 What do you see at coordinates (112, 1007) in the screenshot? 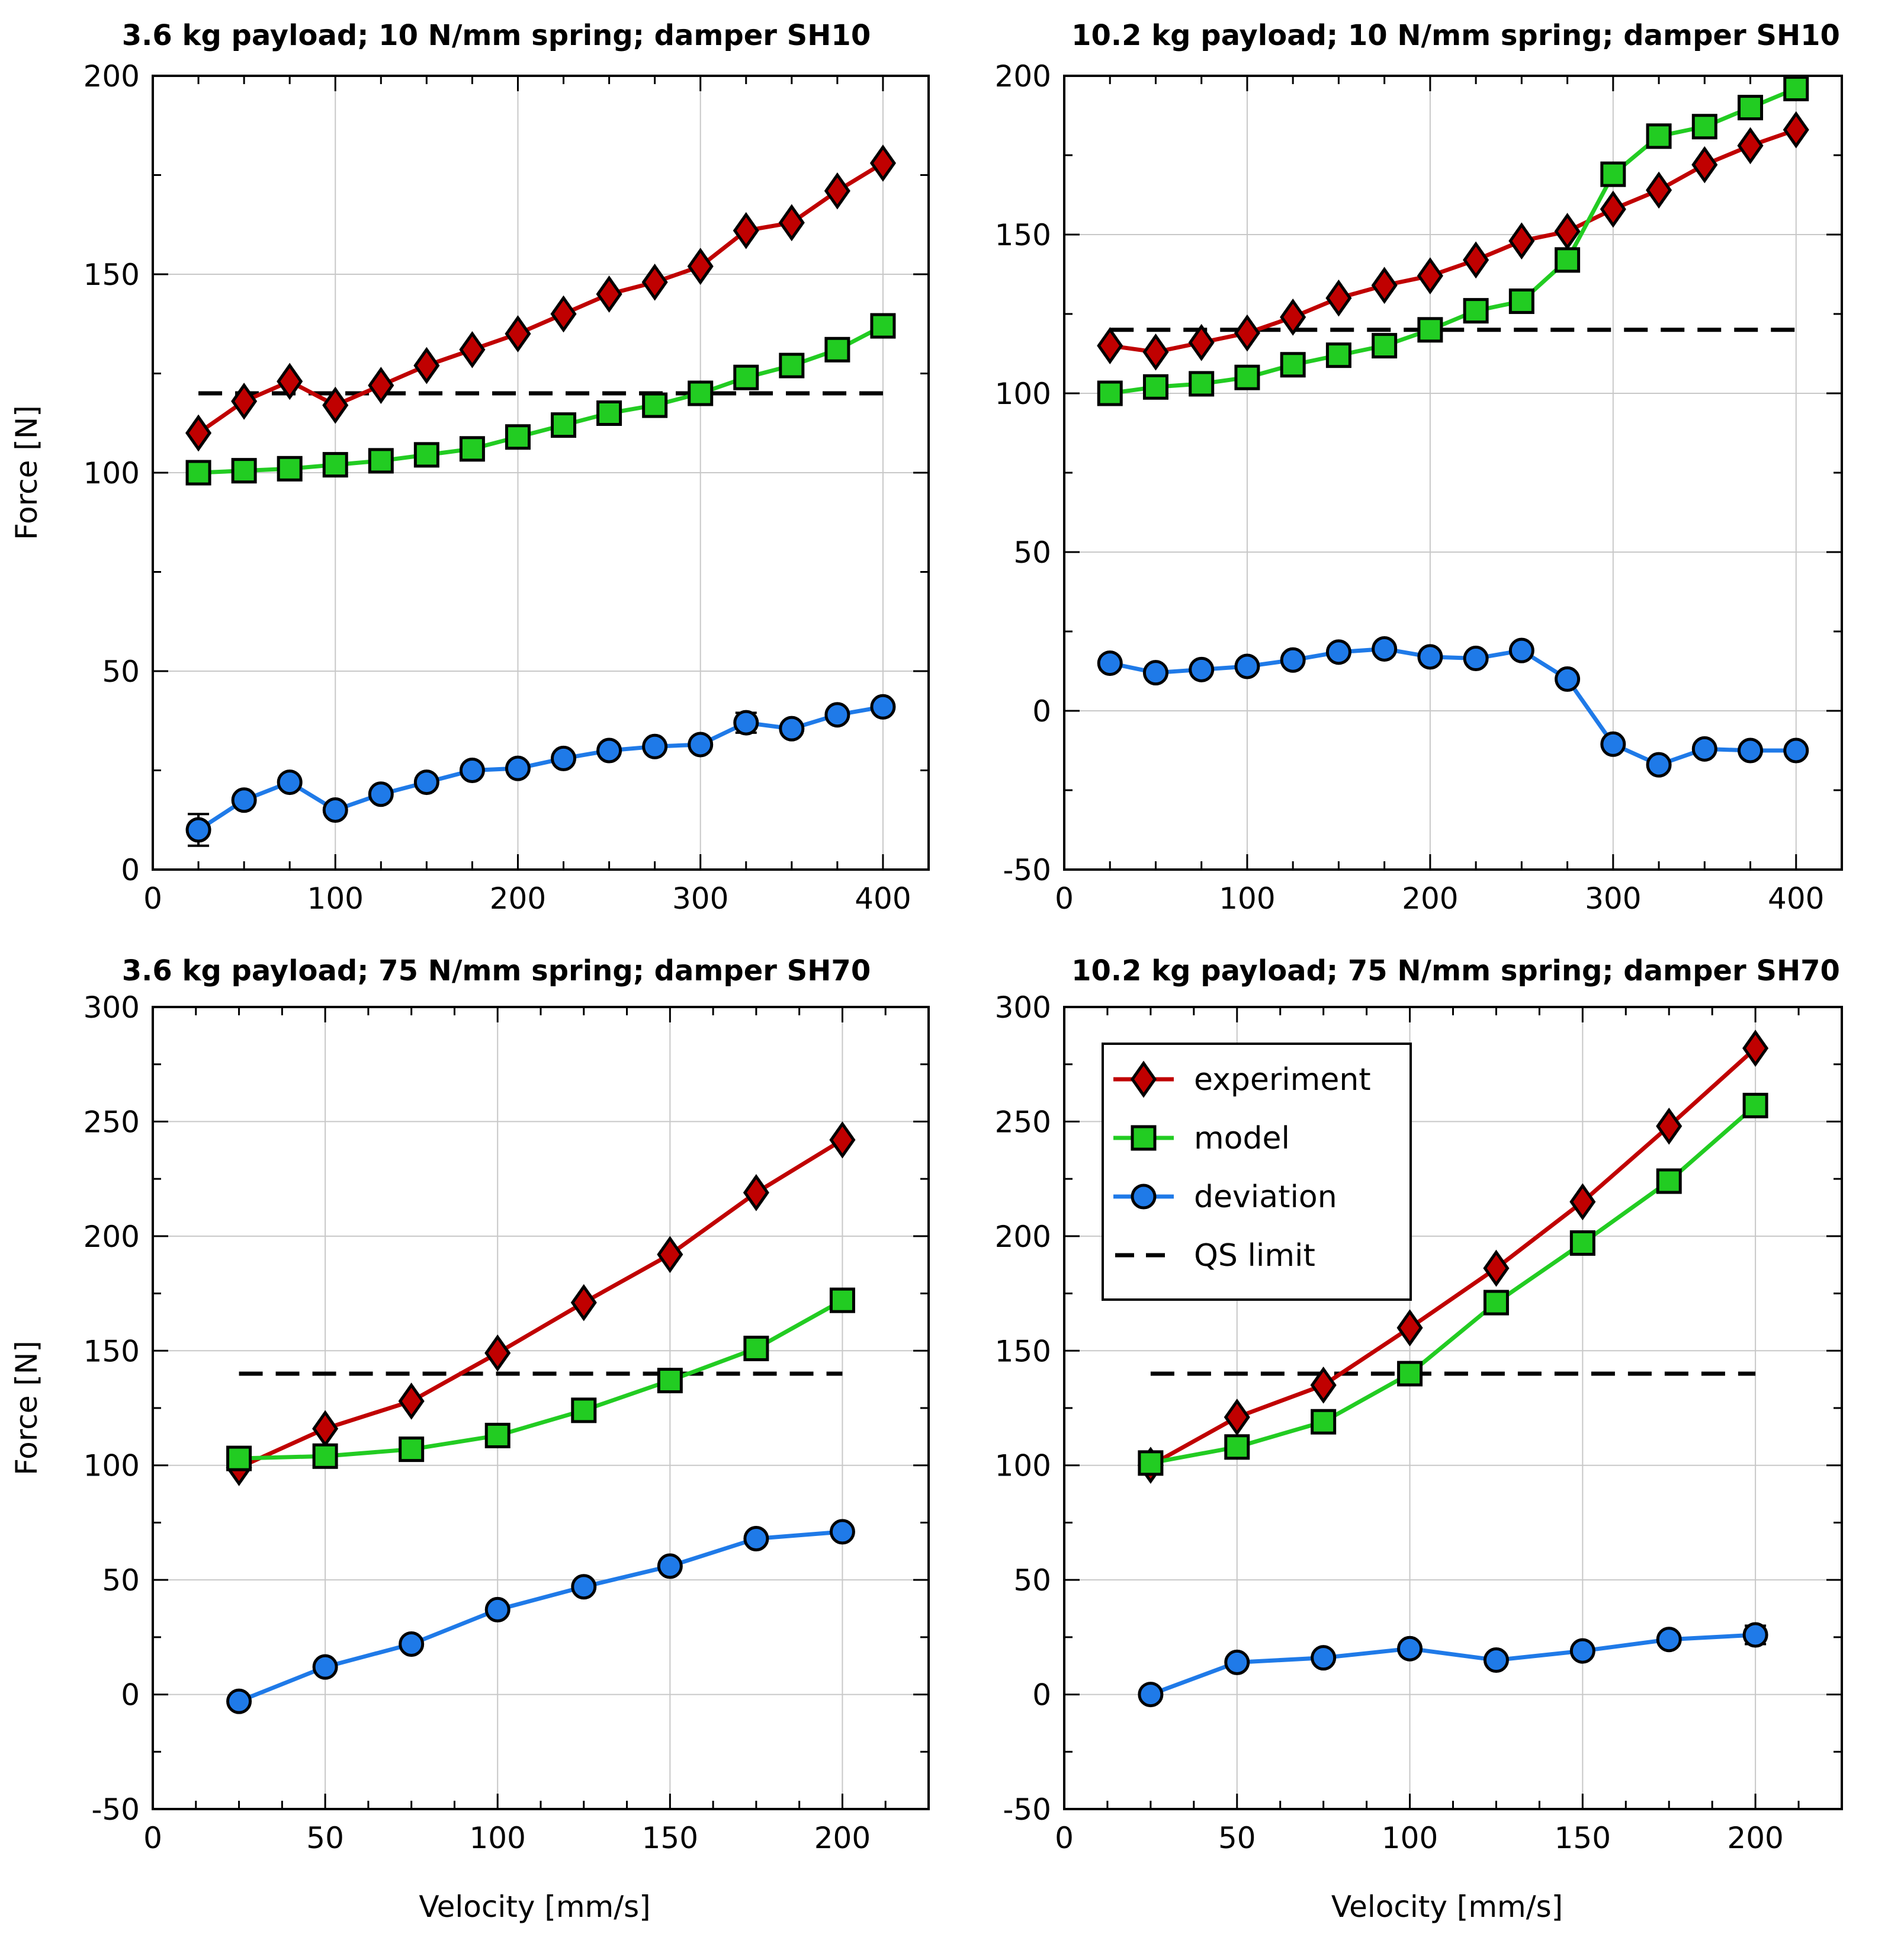
I see `y-tick-label: 300` at bounding box center [112, 1007].